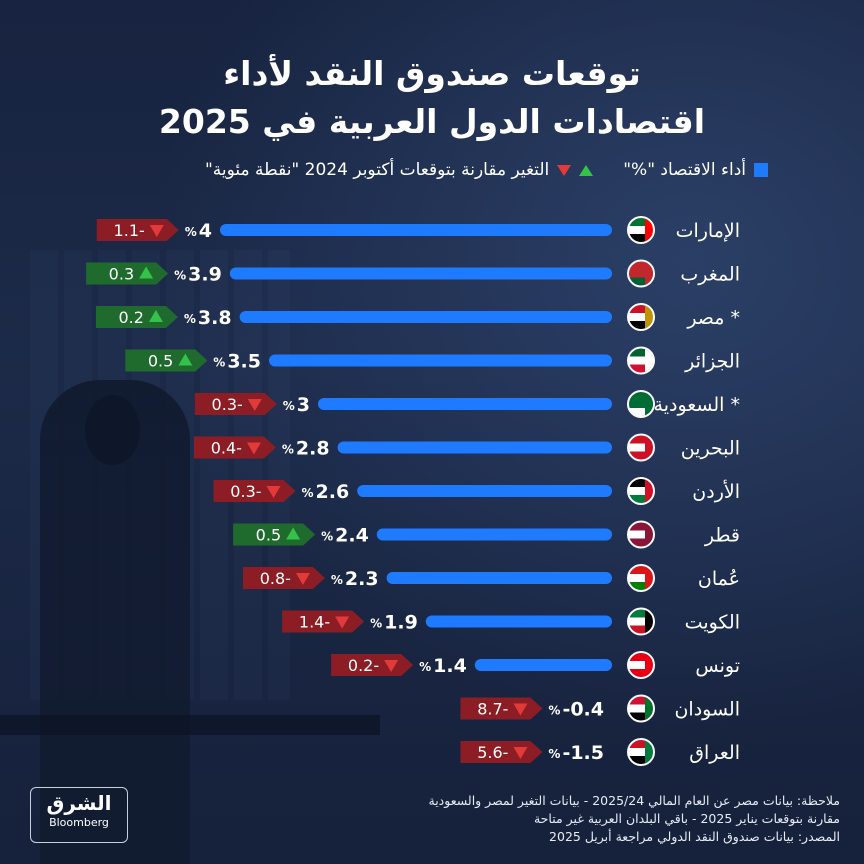  Describe the element at coordinates (641, 317) in the screenshot. I see `egypt-flag-icon` at that location.